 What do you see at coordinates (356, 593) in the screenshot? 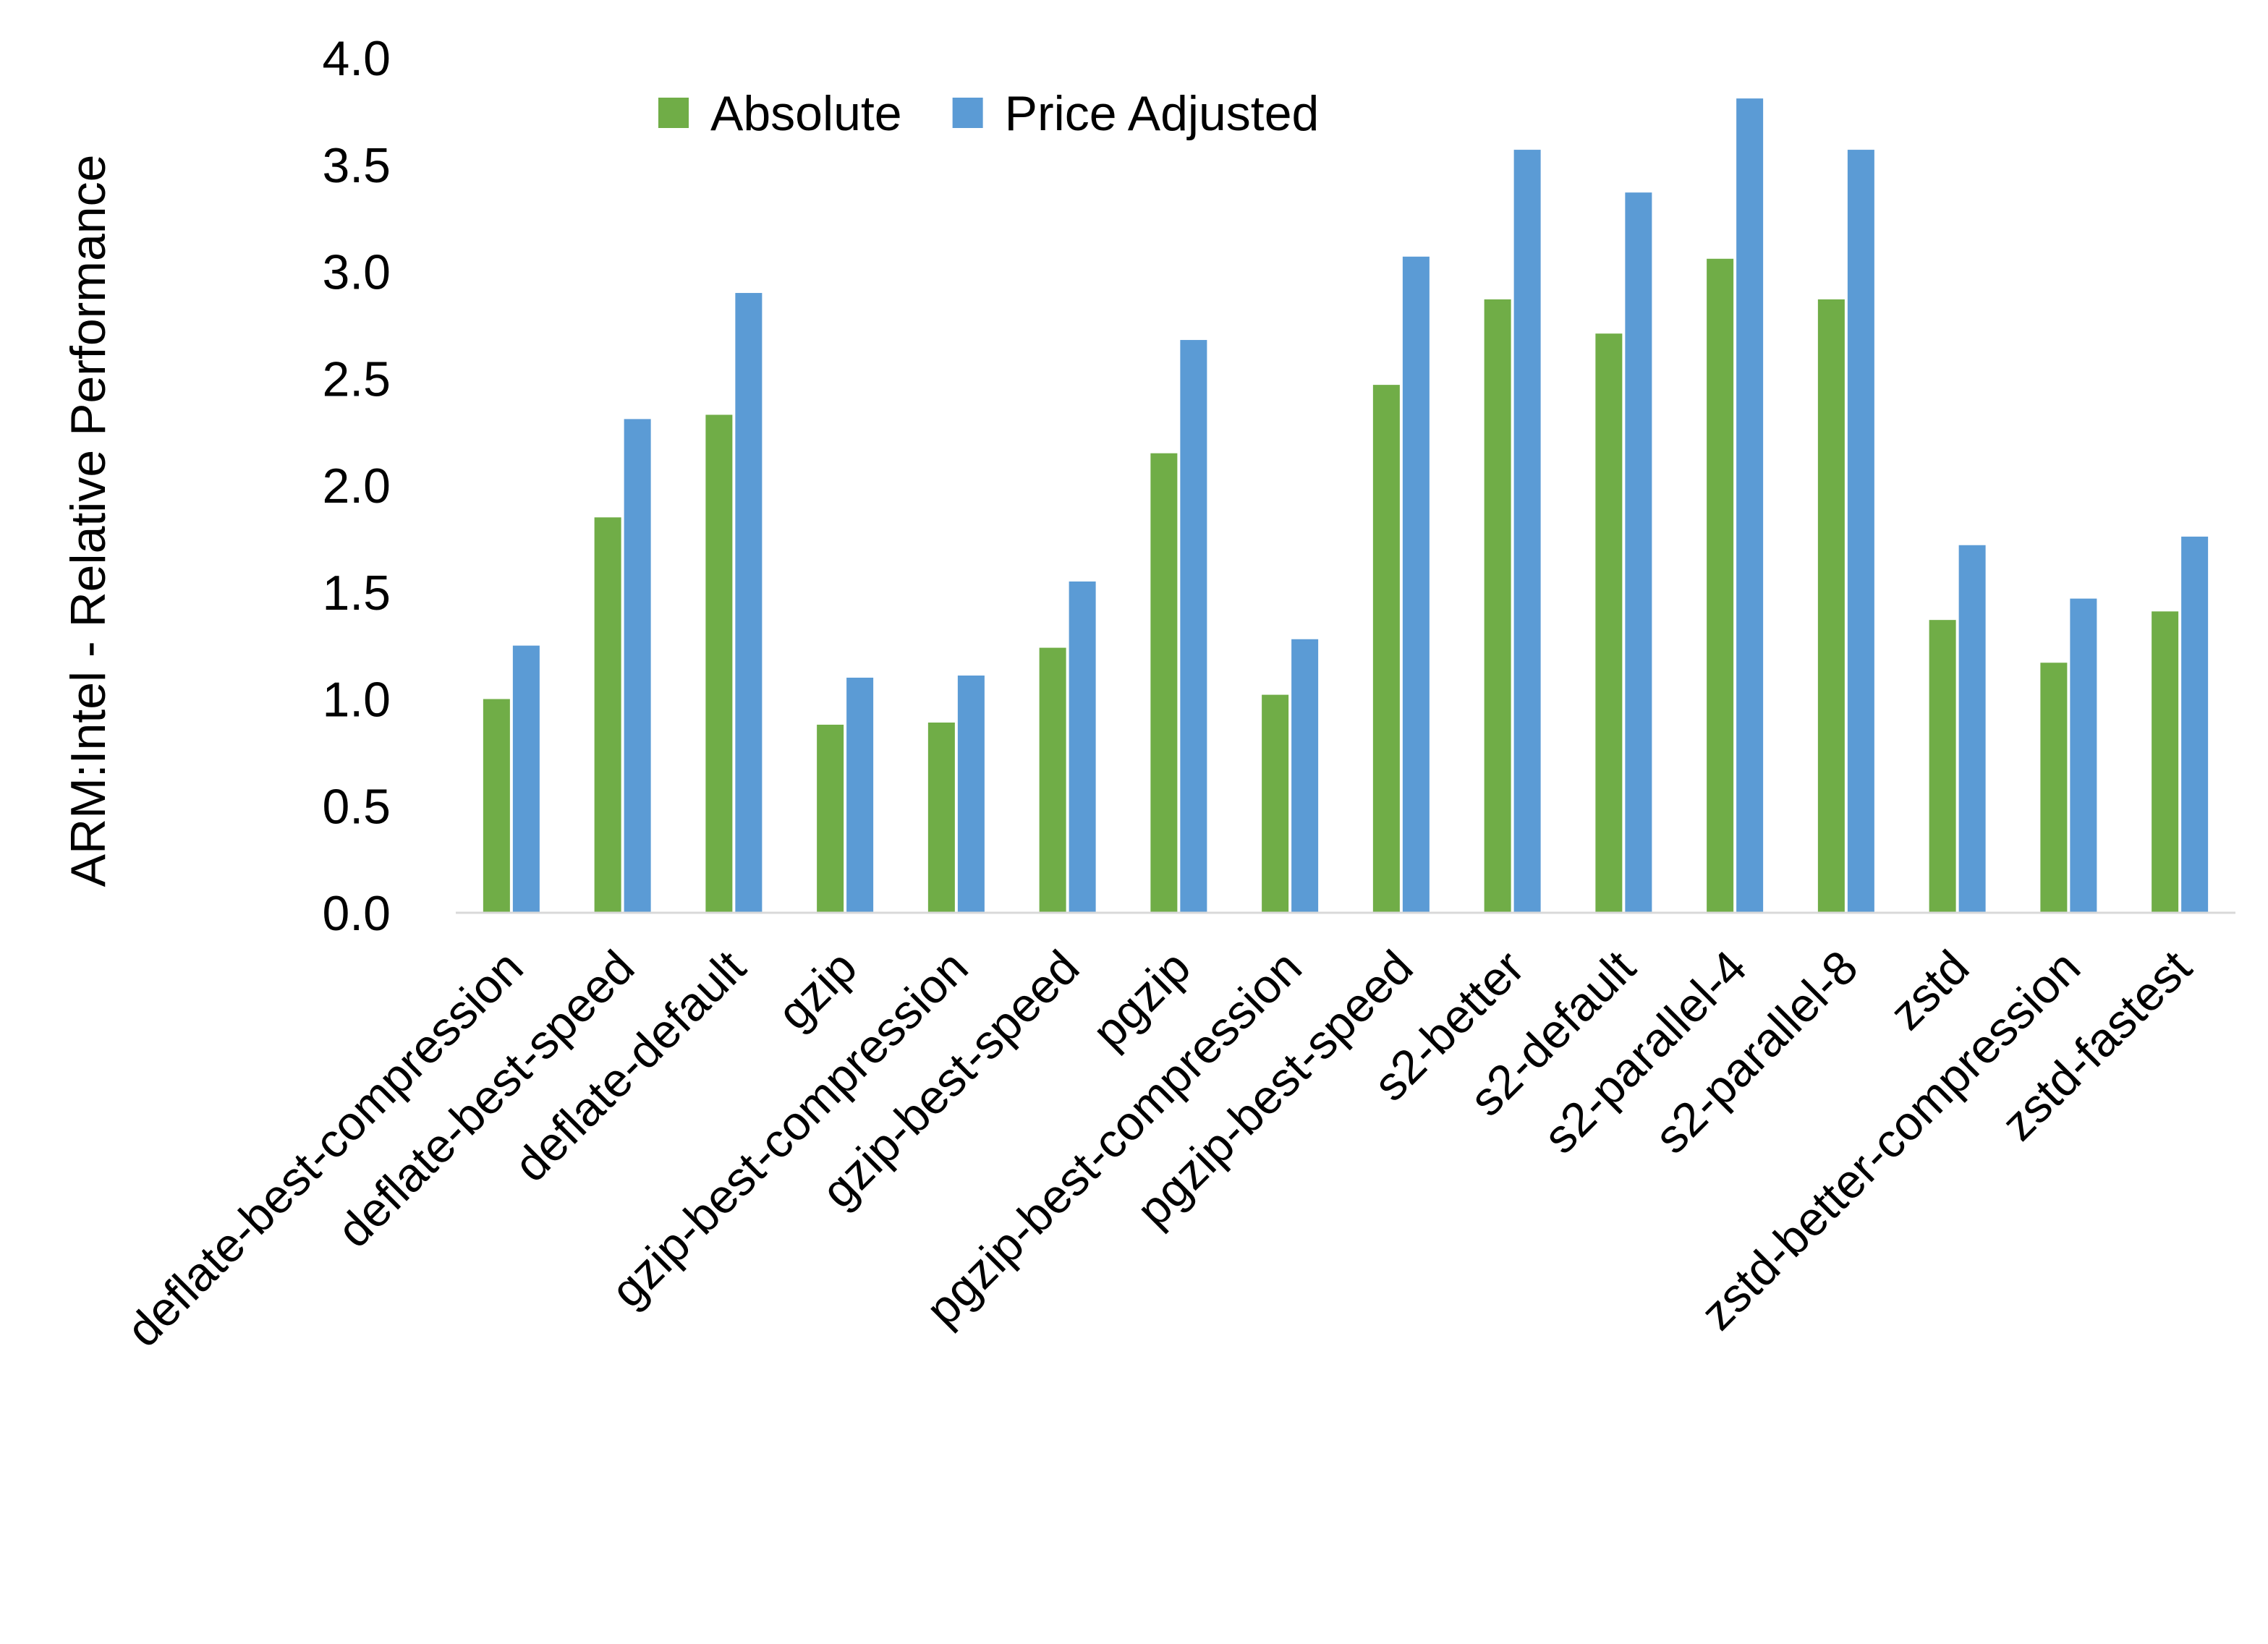
I see `y-tick-label: 1.5` at bounding box center [356, 593].